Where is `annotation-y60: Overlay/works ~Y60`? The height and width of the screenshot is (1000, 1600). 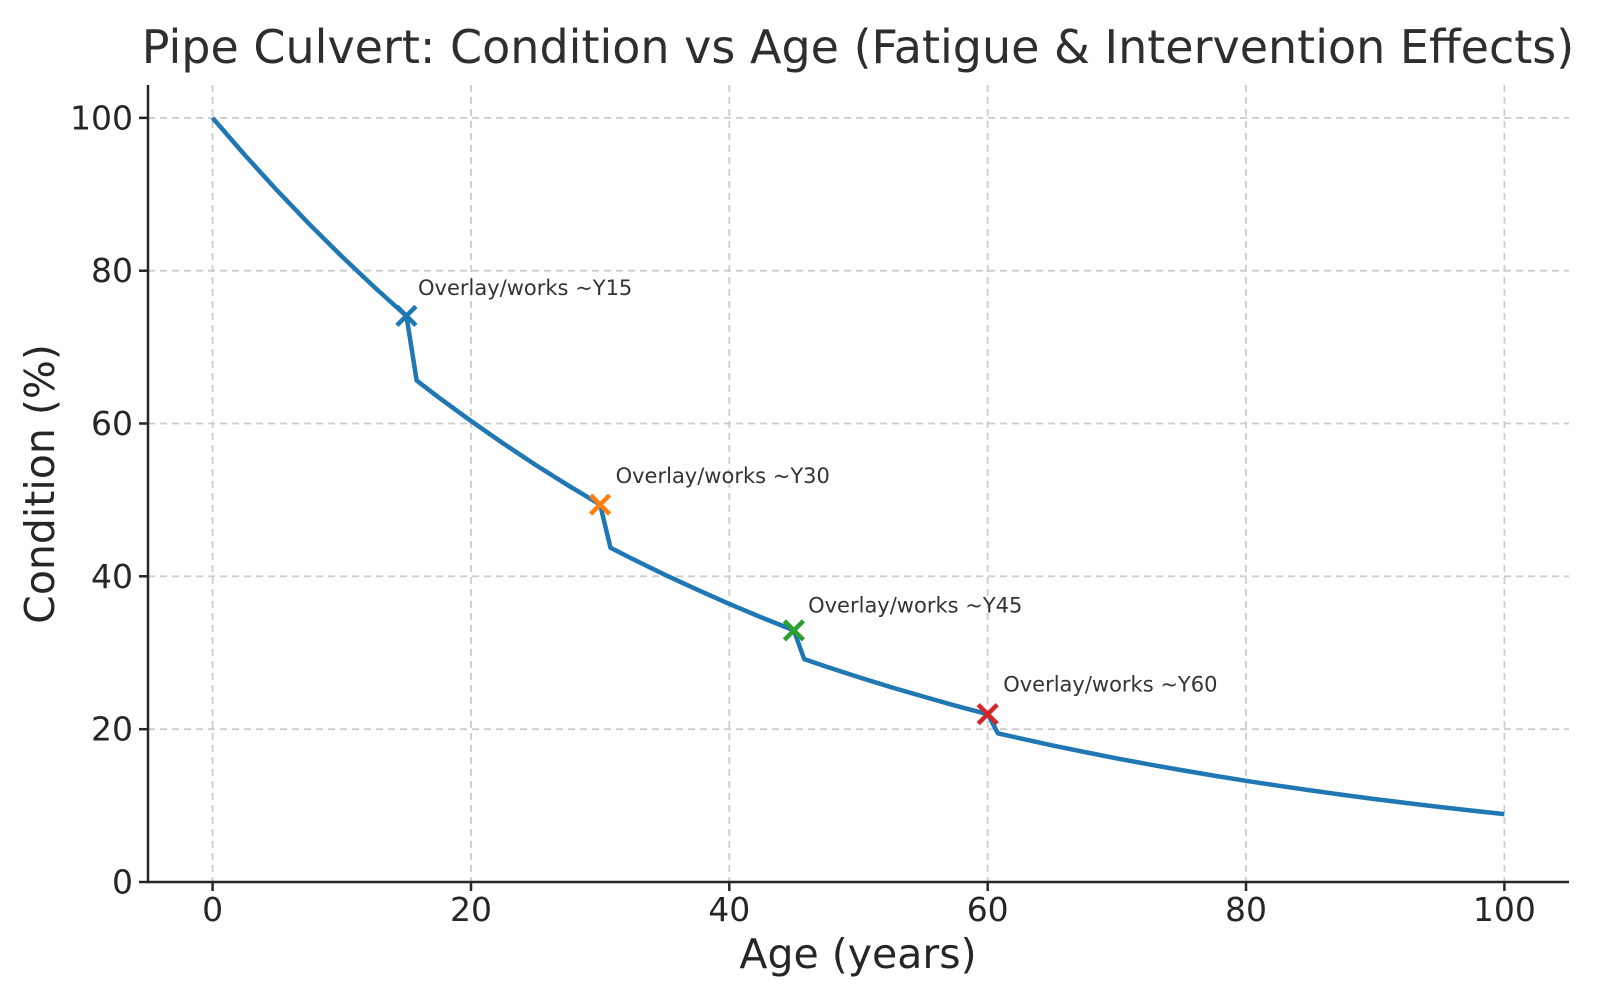 annotation-y60: Overlay/works ~Y60 is located at coordinates (1110, 685).